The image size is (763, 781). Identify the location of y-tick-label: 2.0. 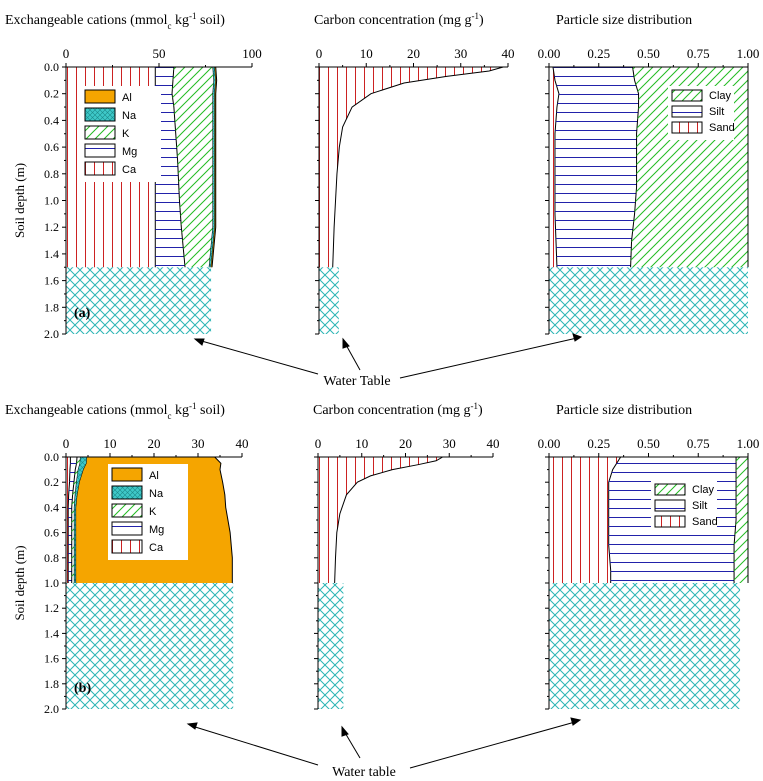
(51, 709).